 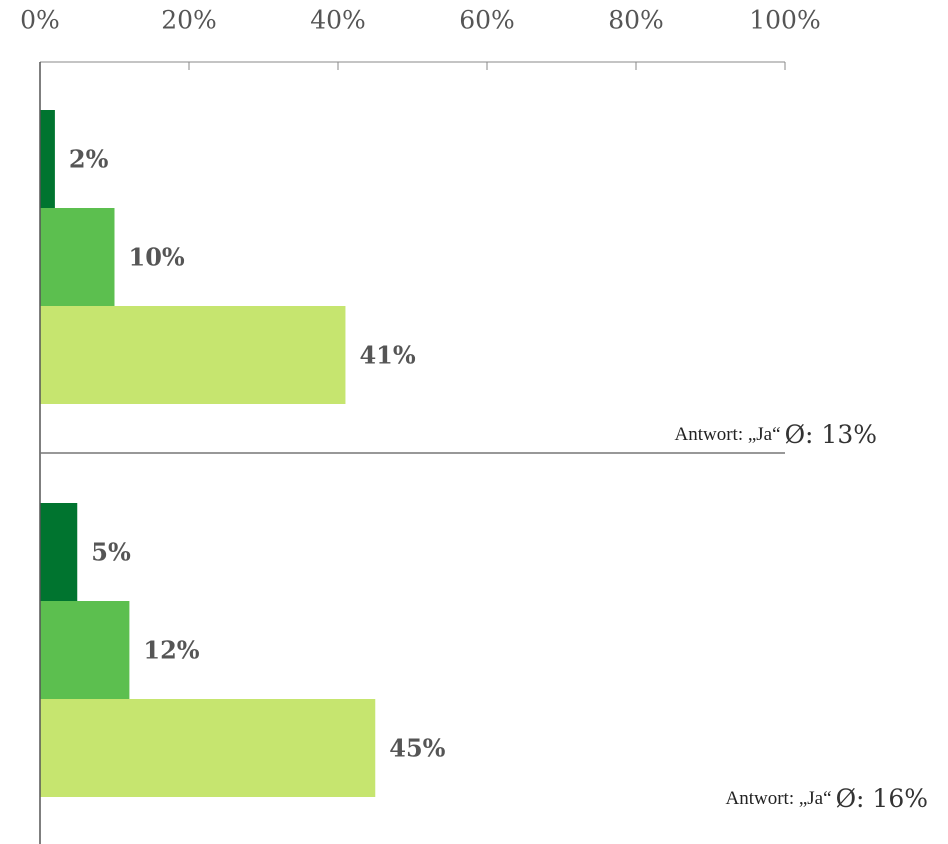 I want to click on value-label: 10%, so click(x=157, y=257).